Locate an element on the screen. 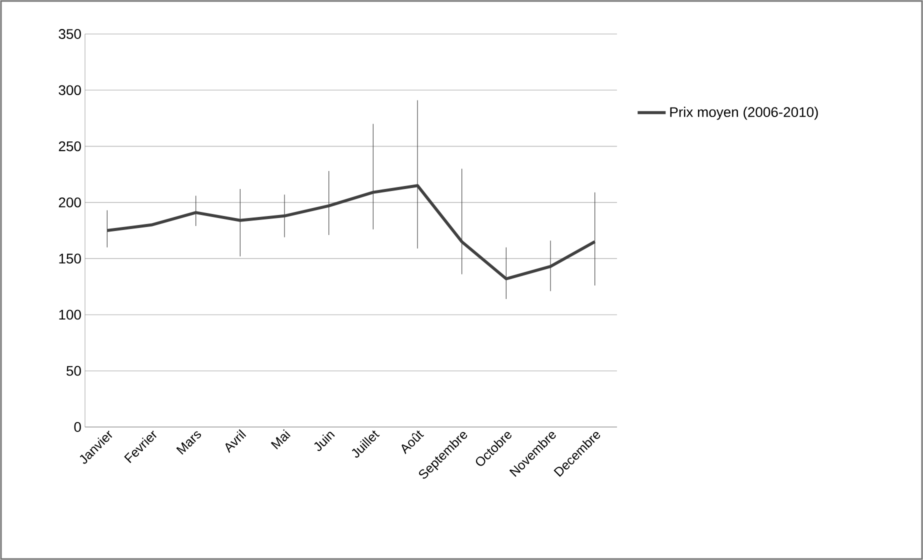 The height and width of the screenshot is (560, 923). y-tick-label: 200 is located at coordinates (69, 202).